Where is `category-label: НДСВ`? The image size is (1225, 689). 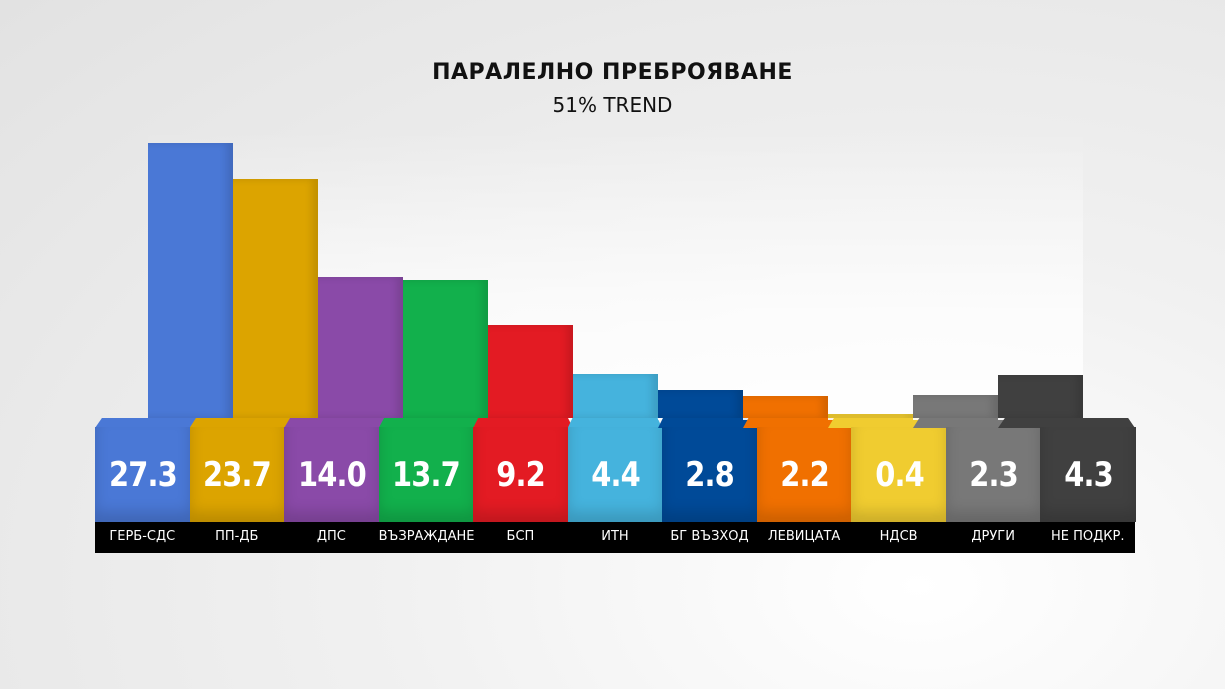
category-label: НДСВ is located at coordinates (898, 536).